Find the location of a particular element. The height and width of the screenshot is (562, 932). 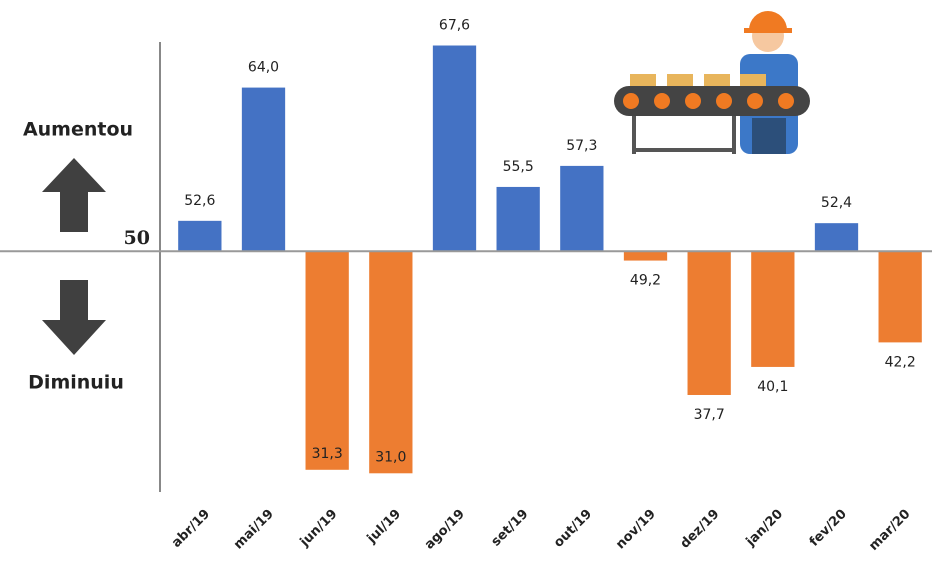

value-label: 52,6 is located at coordinates (199, 201).